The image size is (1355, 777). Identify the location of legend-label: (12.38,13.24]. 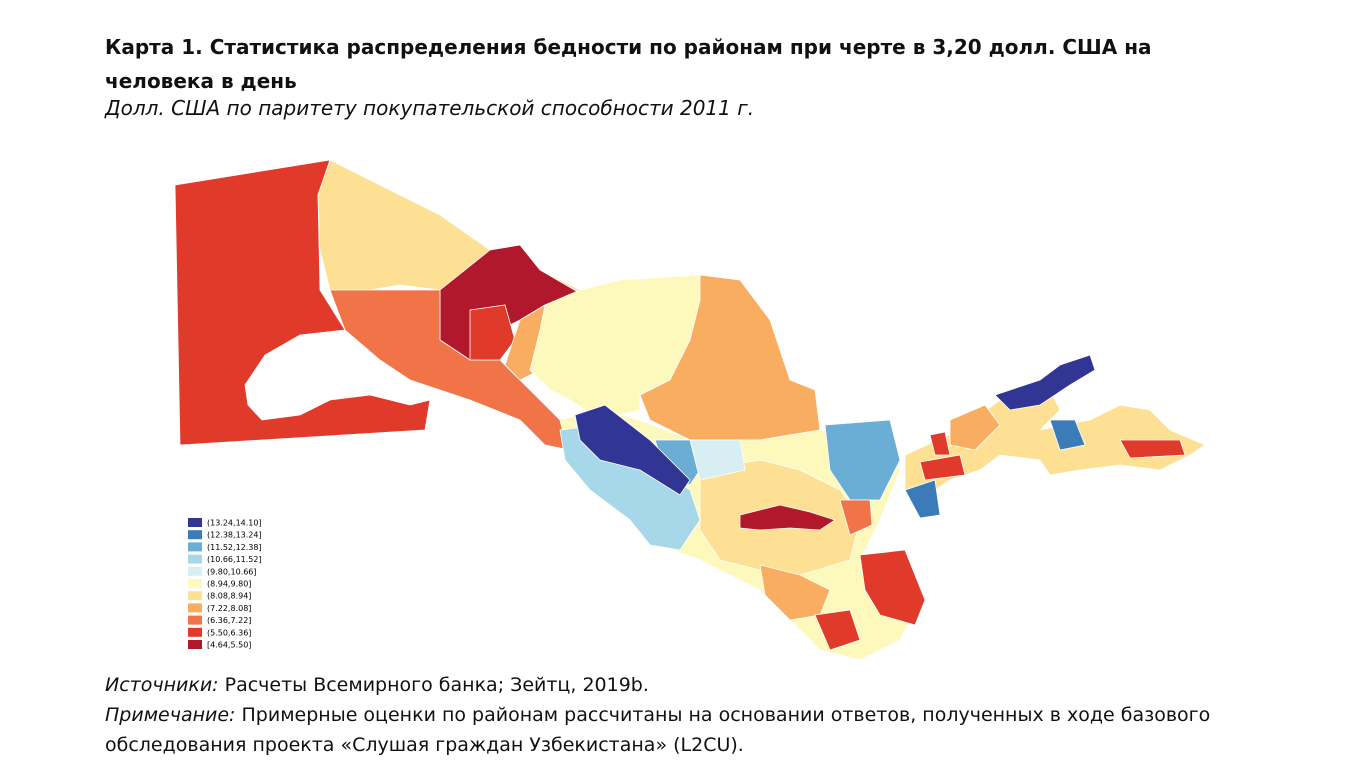
(234, 535).